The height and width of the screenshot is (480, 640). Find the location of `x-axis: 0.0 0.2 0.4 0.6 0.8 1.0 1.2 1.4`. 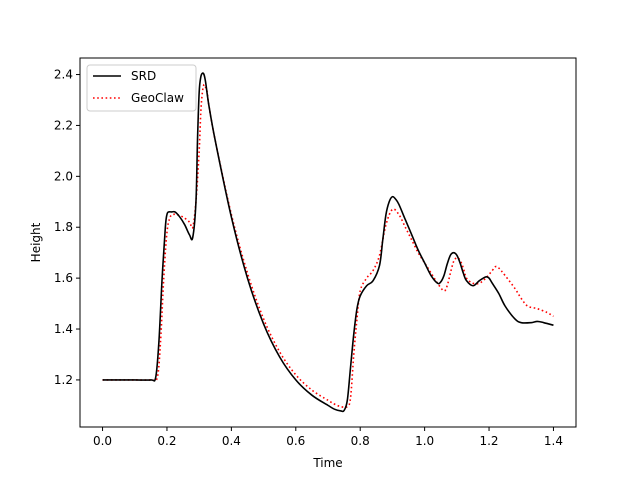

x-axis: 0.0 0.2 0.4 0.6 0.8 1.0 1.2 1.4 is located at coordinates (328, 437).